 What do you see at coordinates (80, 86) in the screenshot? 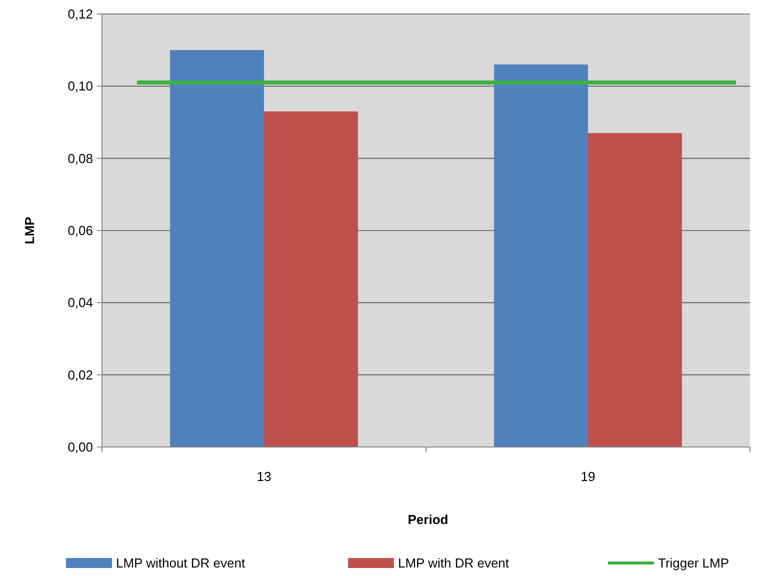
I see `y-tick-label: 0,10` at bounding box center [80, 86].